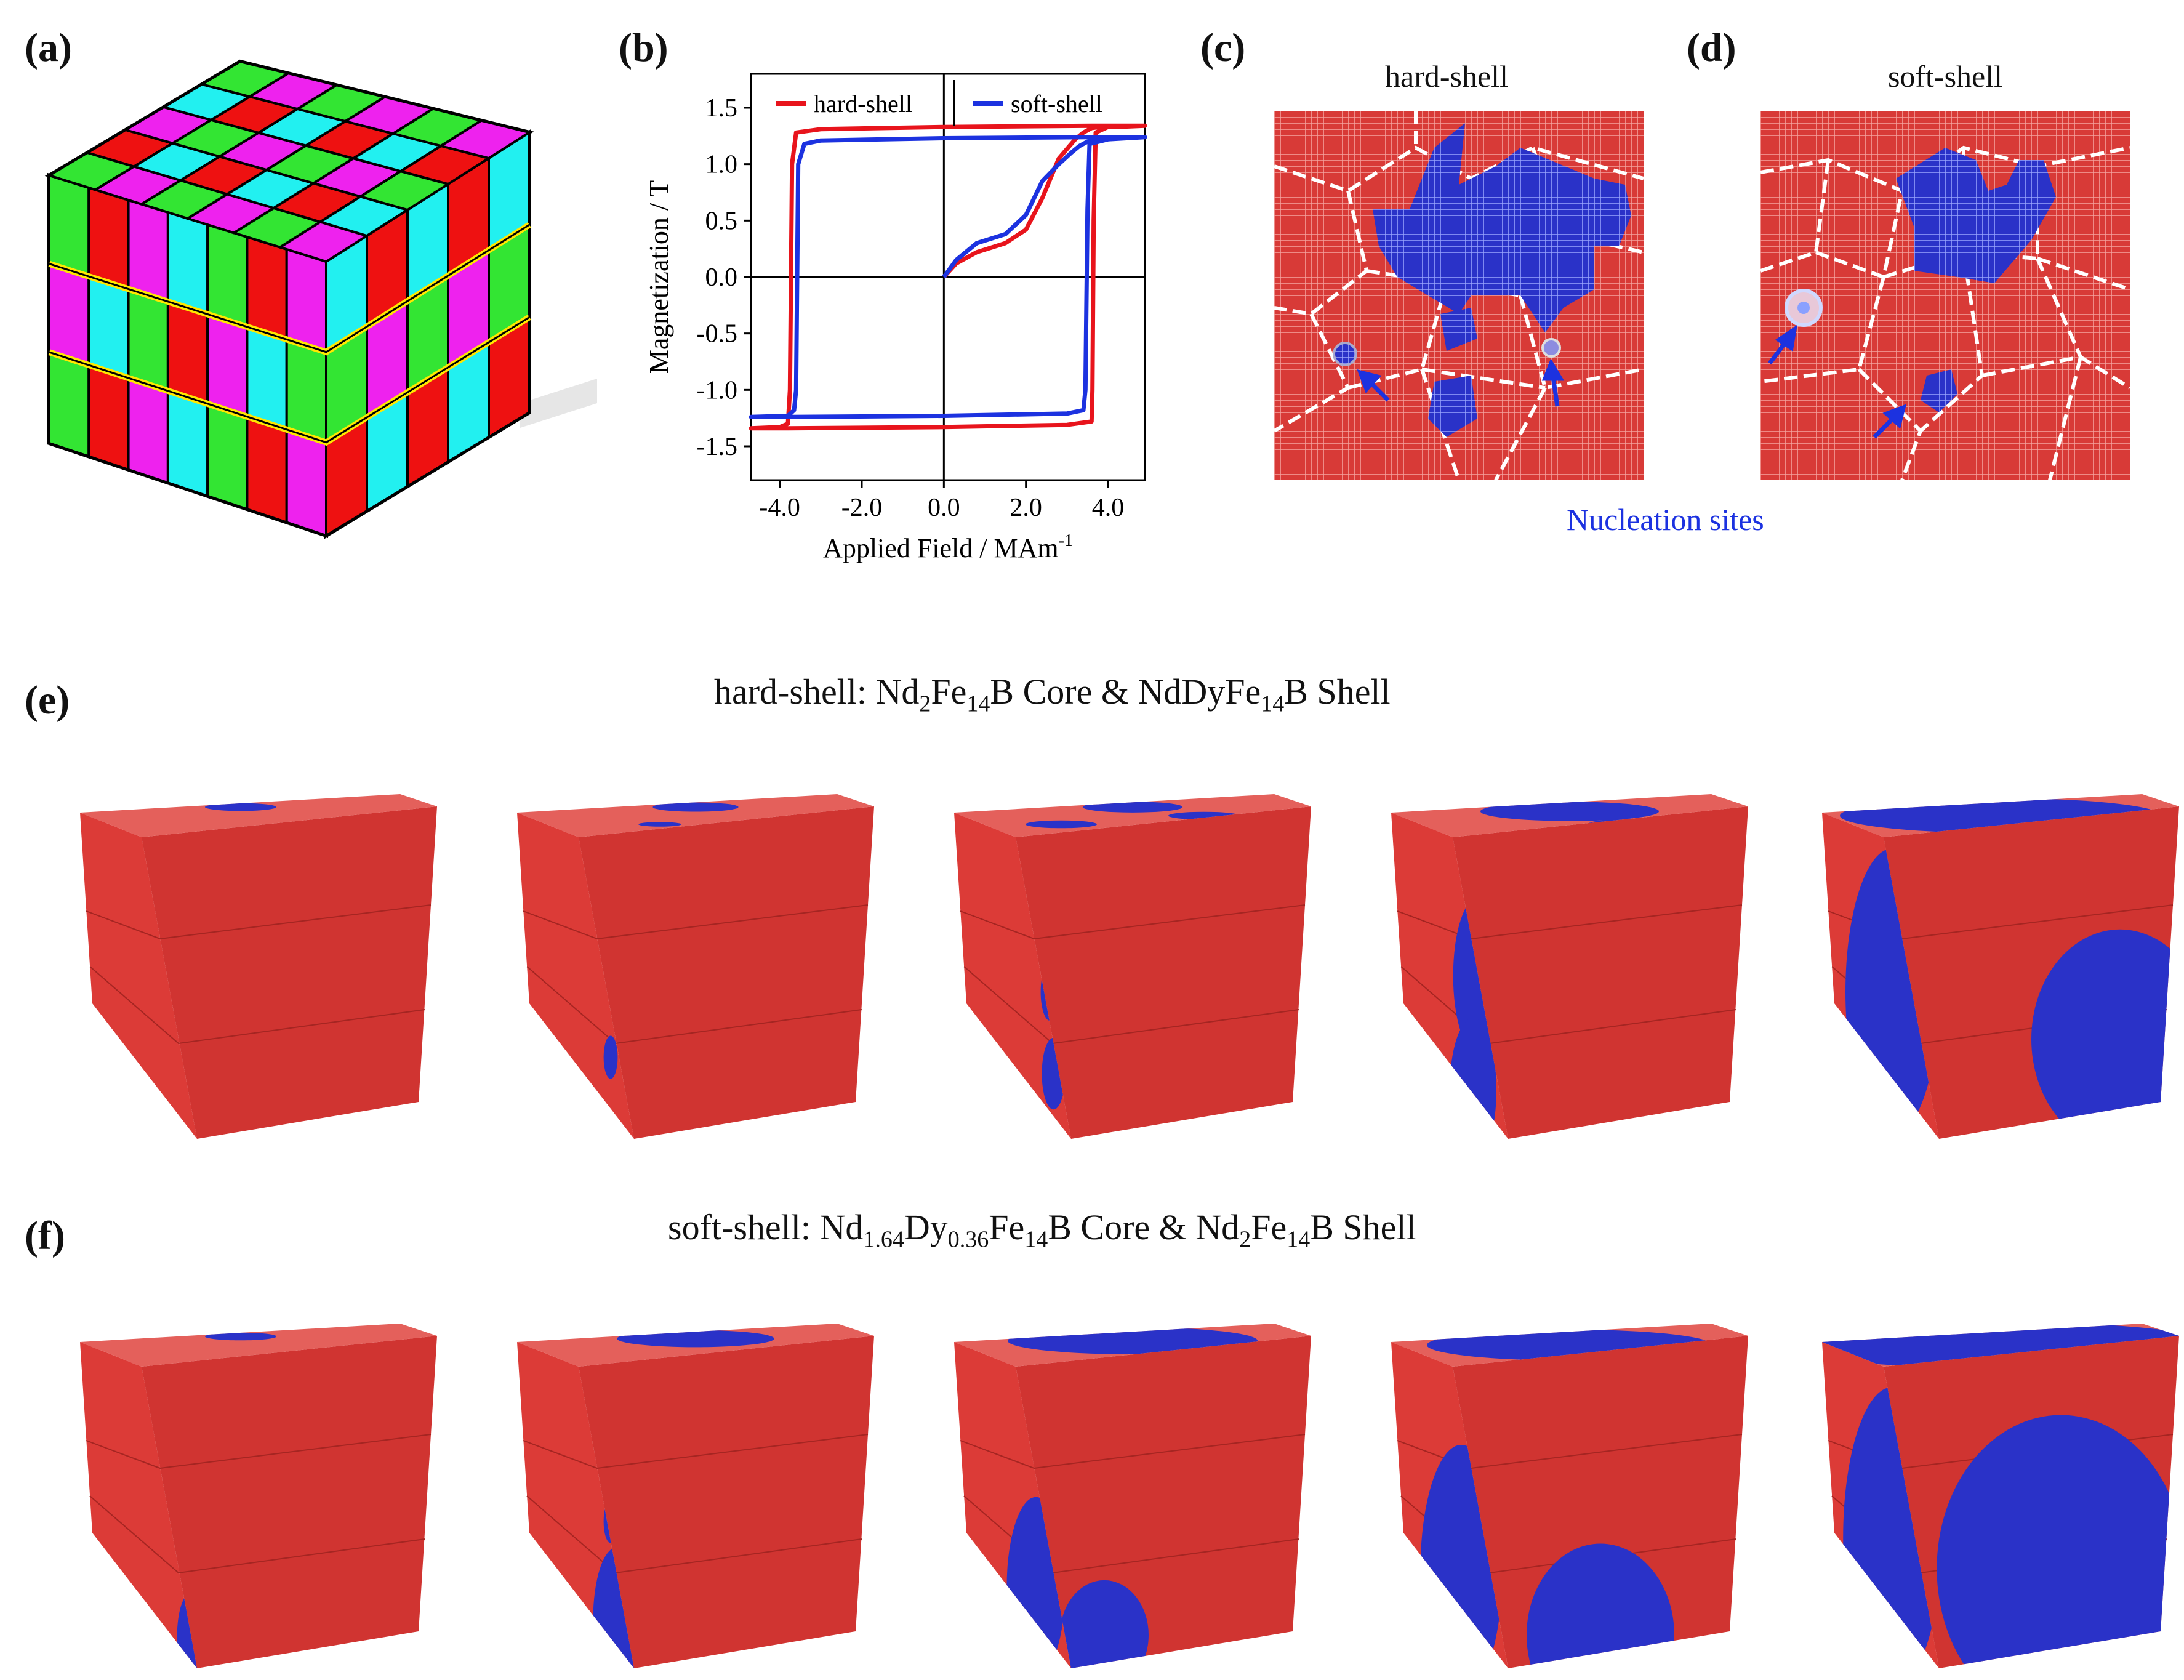 Image resolution: width=2184 pixels, height=1680 pixels. Describe the element at coordinates (766, 1227) in the screenshot. I see `row-f-prefix: soft-shell: Nd` at that location.